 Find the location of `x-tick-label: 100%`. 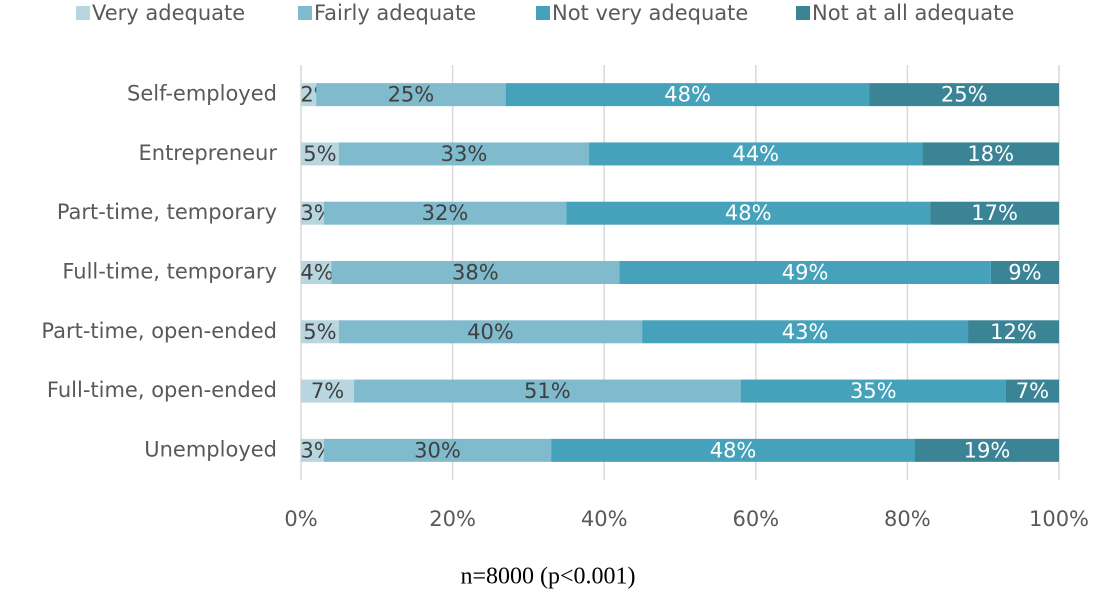

x-tick-label: 100% is located at coordinates (1059, 519).